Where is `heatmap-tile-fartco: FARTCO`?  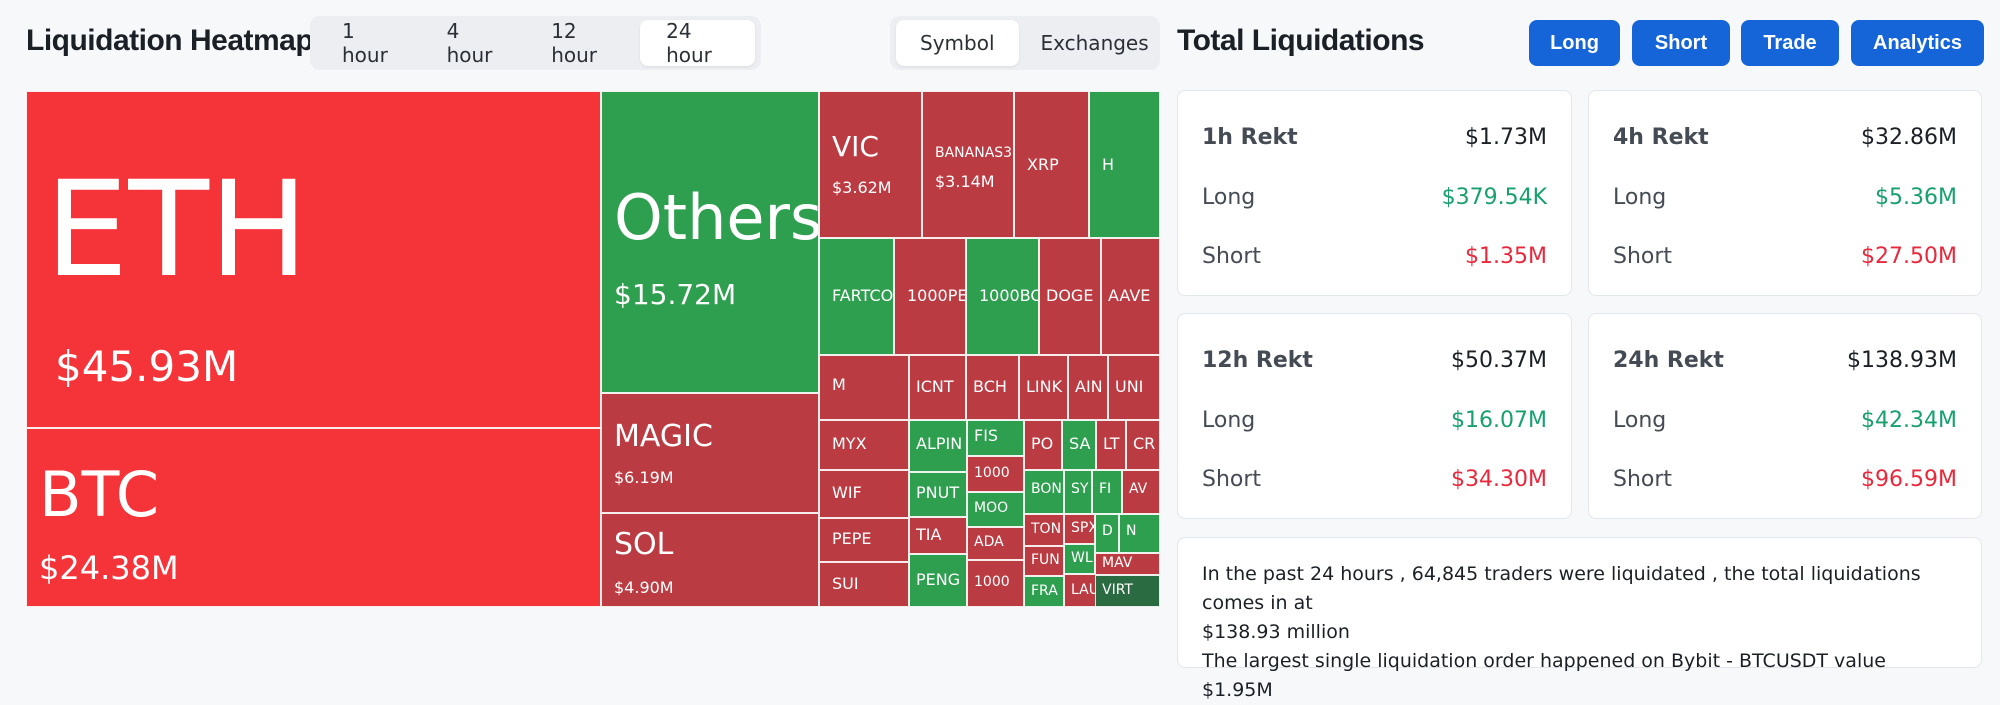
heatmap-tile-fartco: FARTCO is located at coordinates (856, 296).